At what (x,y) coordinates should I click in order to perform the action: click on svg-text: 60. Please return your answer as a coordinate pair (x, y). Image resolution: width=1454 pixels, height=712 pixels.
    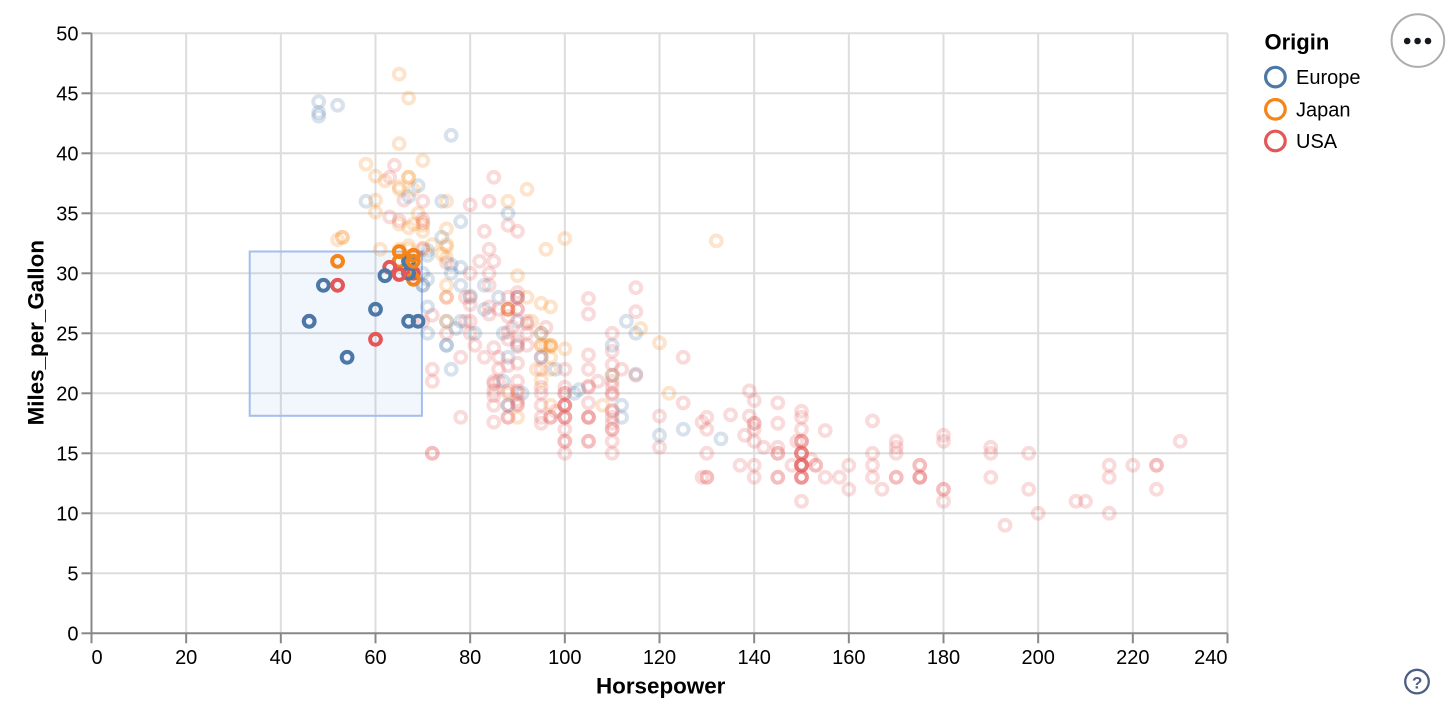
    Looking at the image, I should click on (375, 658).